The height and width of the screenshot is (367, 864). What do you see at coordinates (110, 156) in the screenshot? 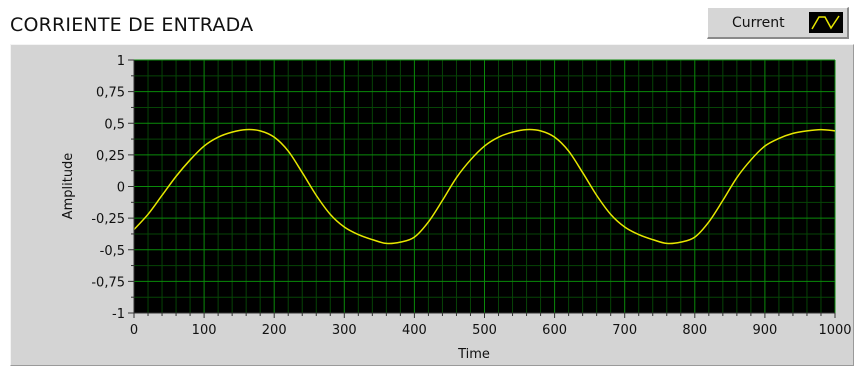
I see `y-tick-label: 0,25` at bounding box center [110, 156].